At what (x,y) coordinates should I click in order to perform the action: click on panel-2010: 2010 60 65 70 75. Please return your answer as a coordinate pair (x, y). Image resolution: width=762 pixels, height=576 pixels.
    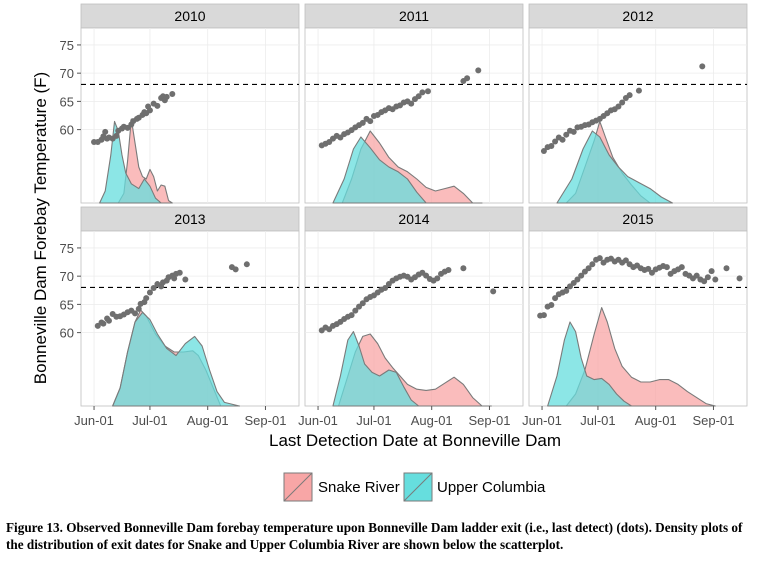
    Looking at the image, I should click on (180, 103).